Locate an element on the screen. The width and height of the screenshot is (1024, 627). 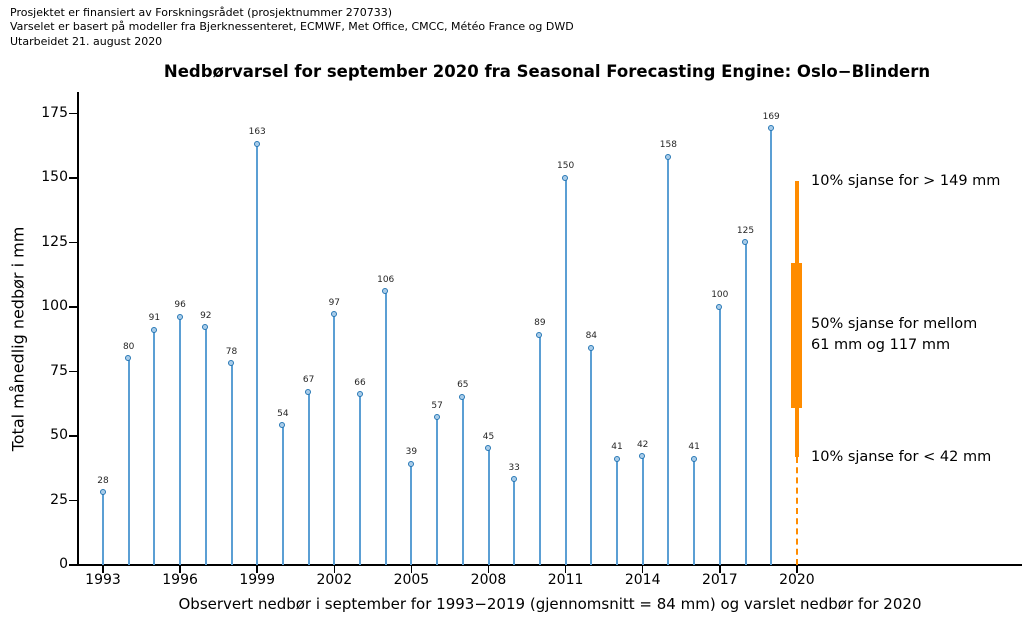
value-label-1997: 92 is located at coordinates (206, 315).